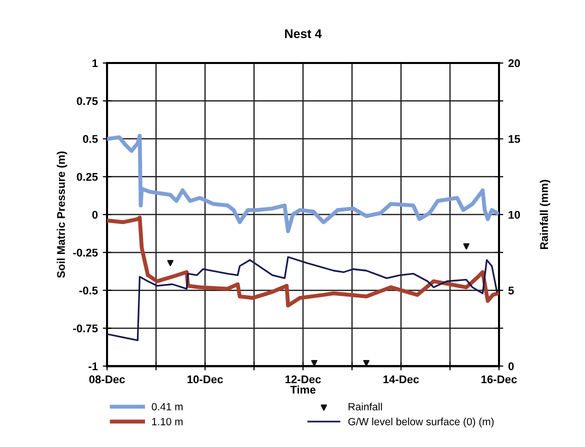  Describe the element at coordinates (167, 422) in the screenshot. I see `legend-label: 1.10 m` at that location.